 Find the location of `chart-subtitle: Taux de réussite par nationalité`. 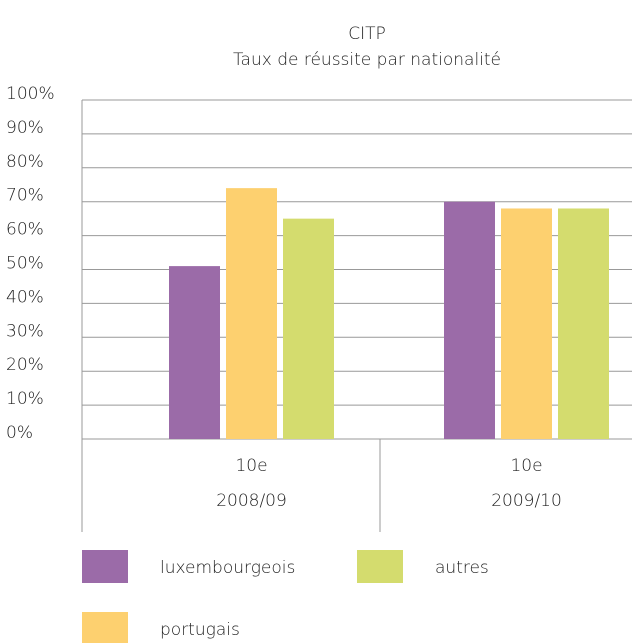

chart-subtitle: Taux de réussite par nationalité is located at coordinates (367, 60).